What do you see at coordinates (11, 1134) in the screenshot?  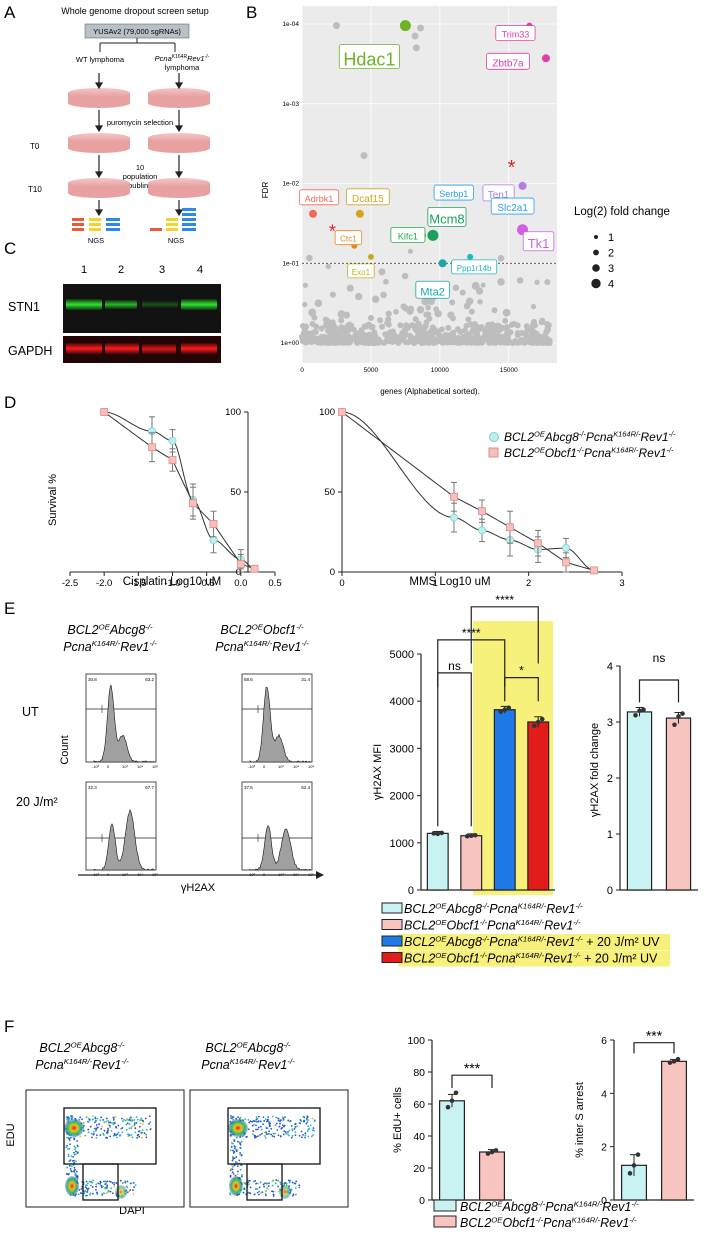 I see `edu-axis-label: EDU` at bounding box center [11, 1134].